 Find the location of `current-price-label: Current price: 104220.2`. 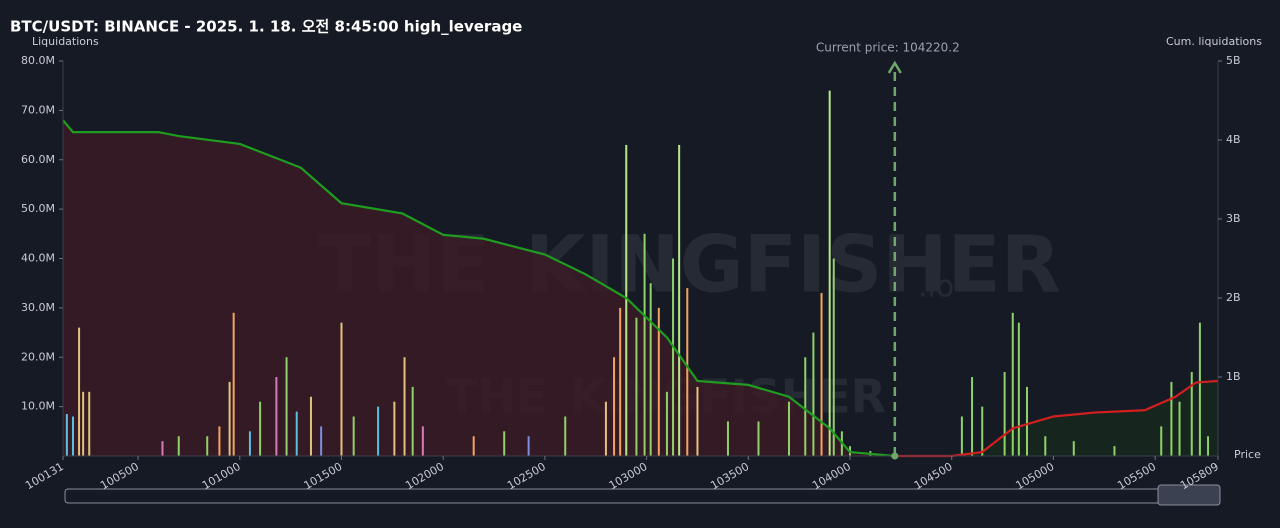

current-price-label: Current price: 104220.2 is located at coordinates (888, 48).